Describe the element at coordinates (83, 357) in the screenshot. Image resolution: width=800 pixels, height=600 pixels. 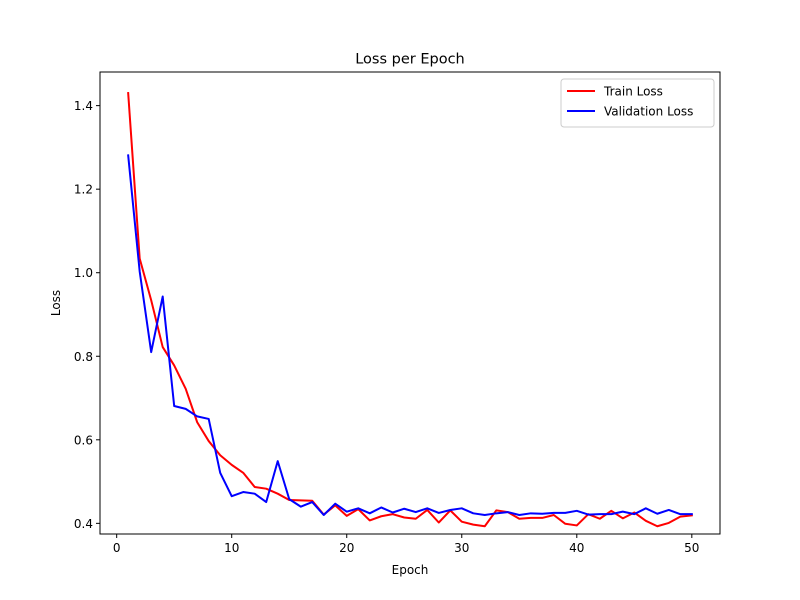
I see `y-tick-label: 0.8` at that location.